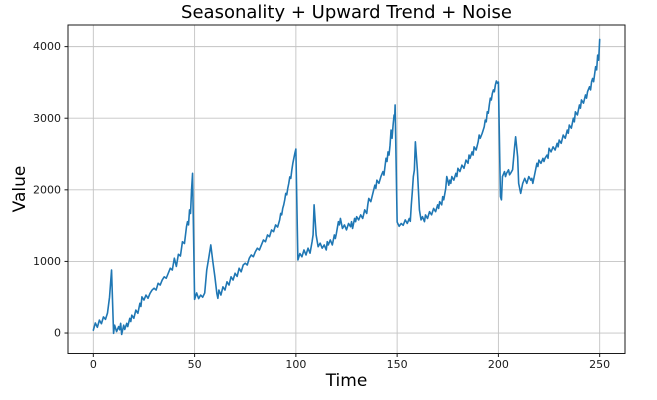 This screenshot has width=657, height=400. I want to click on y-axis-label: Value, so click(20, 189).